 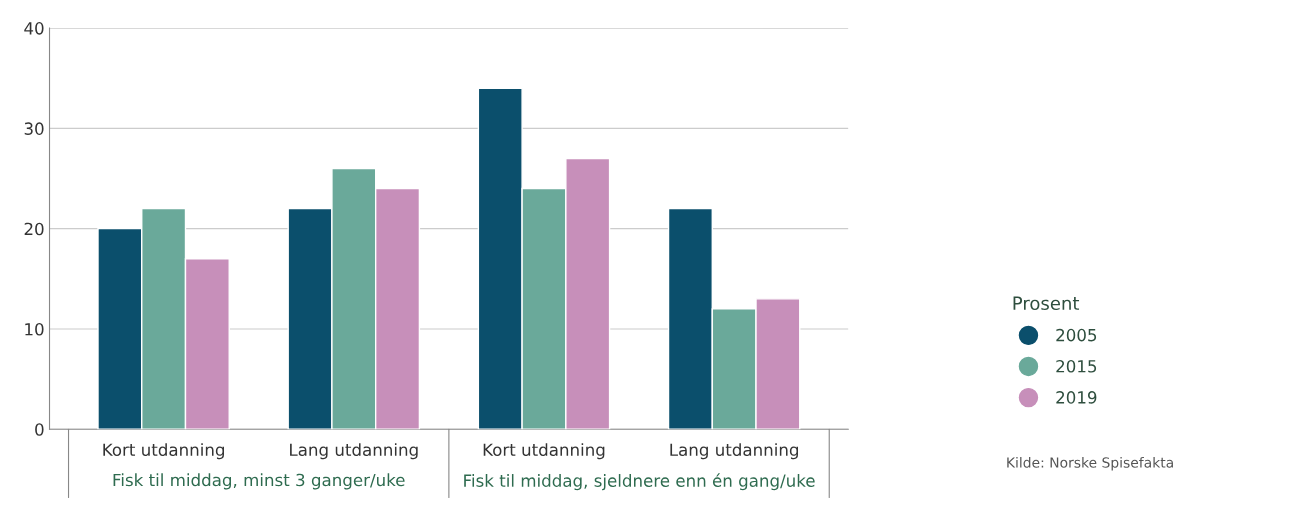 What do you see at coordinates (639, 482) in the screenshot?
I see `text: Fisk til middag, sjeldnere enn én gang/uke` at bounding box center [639, 482].